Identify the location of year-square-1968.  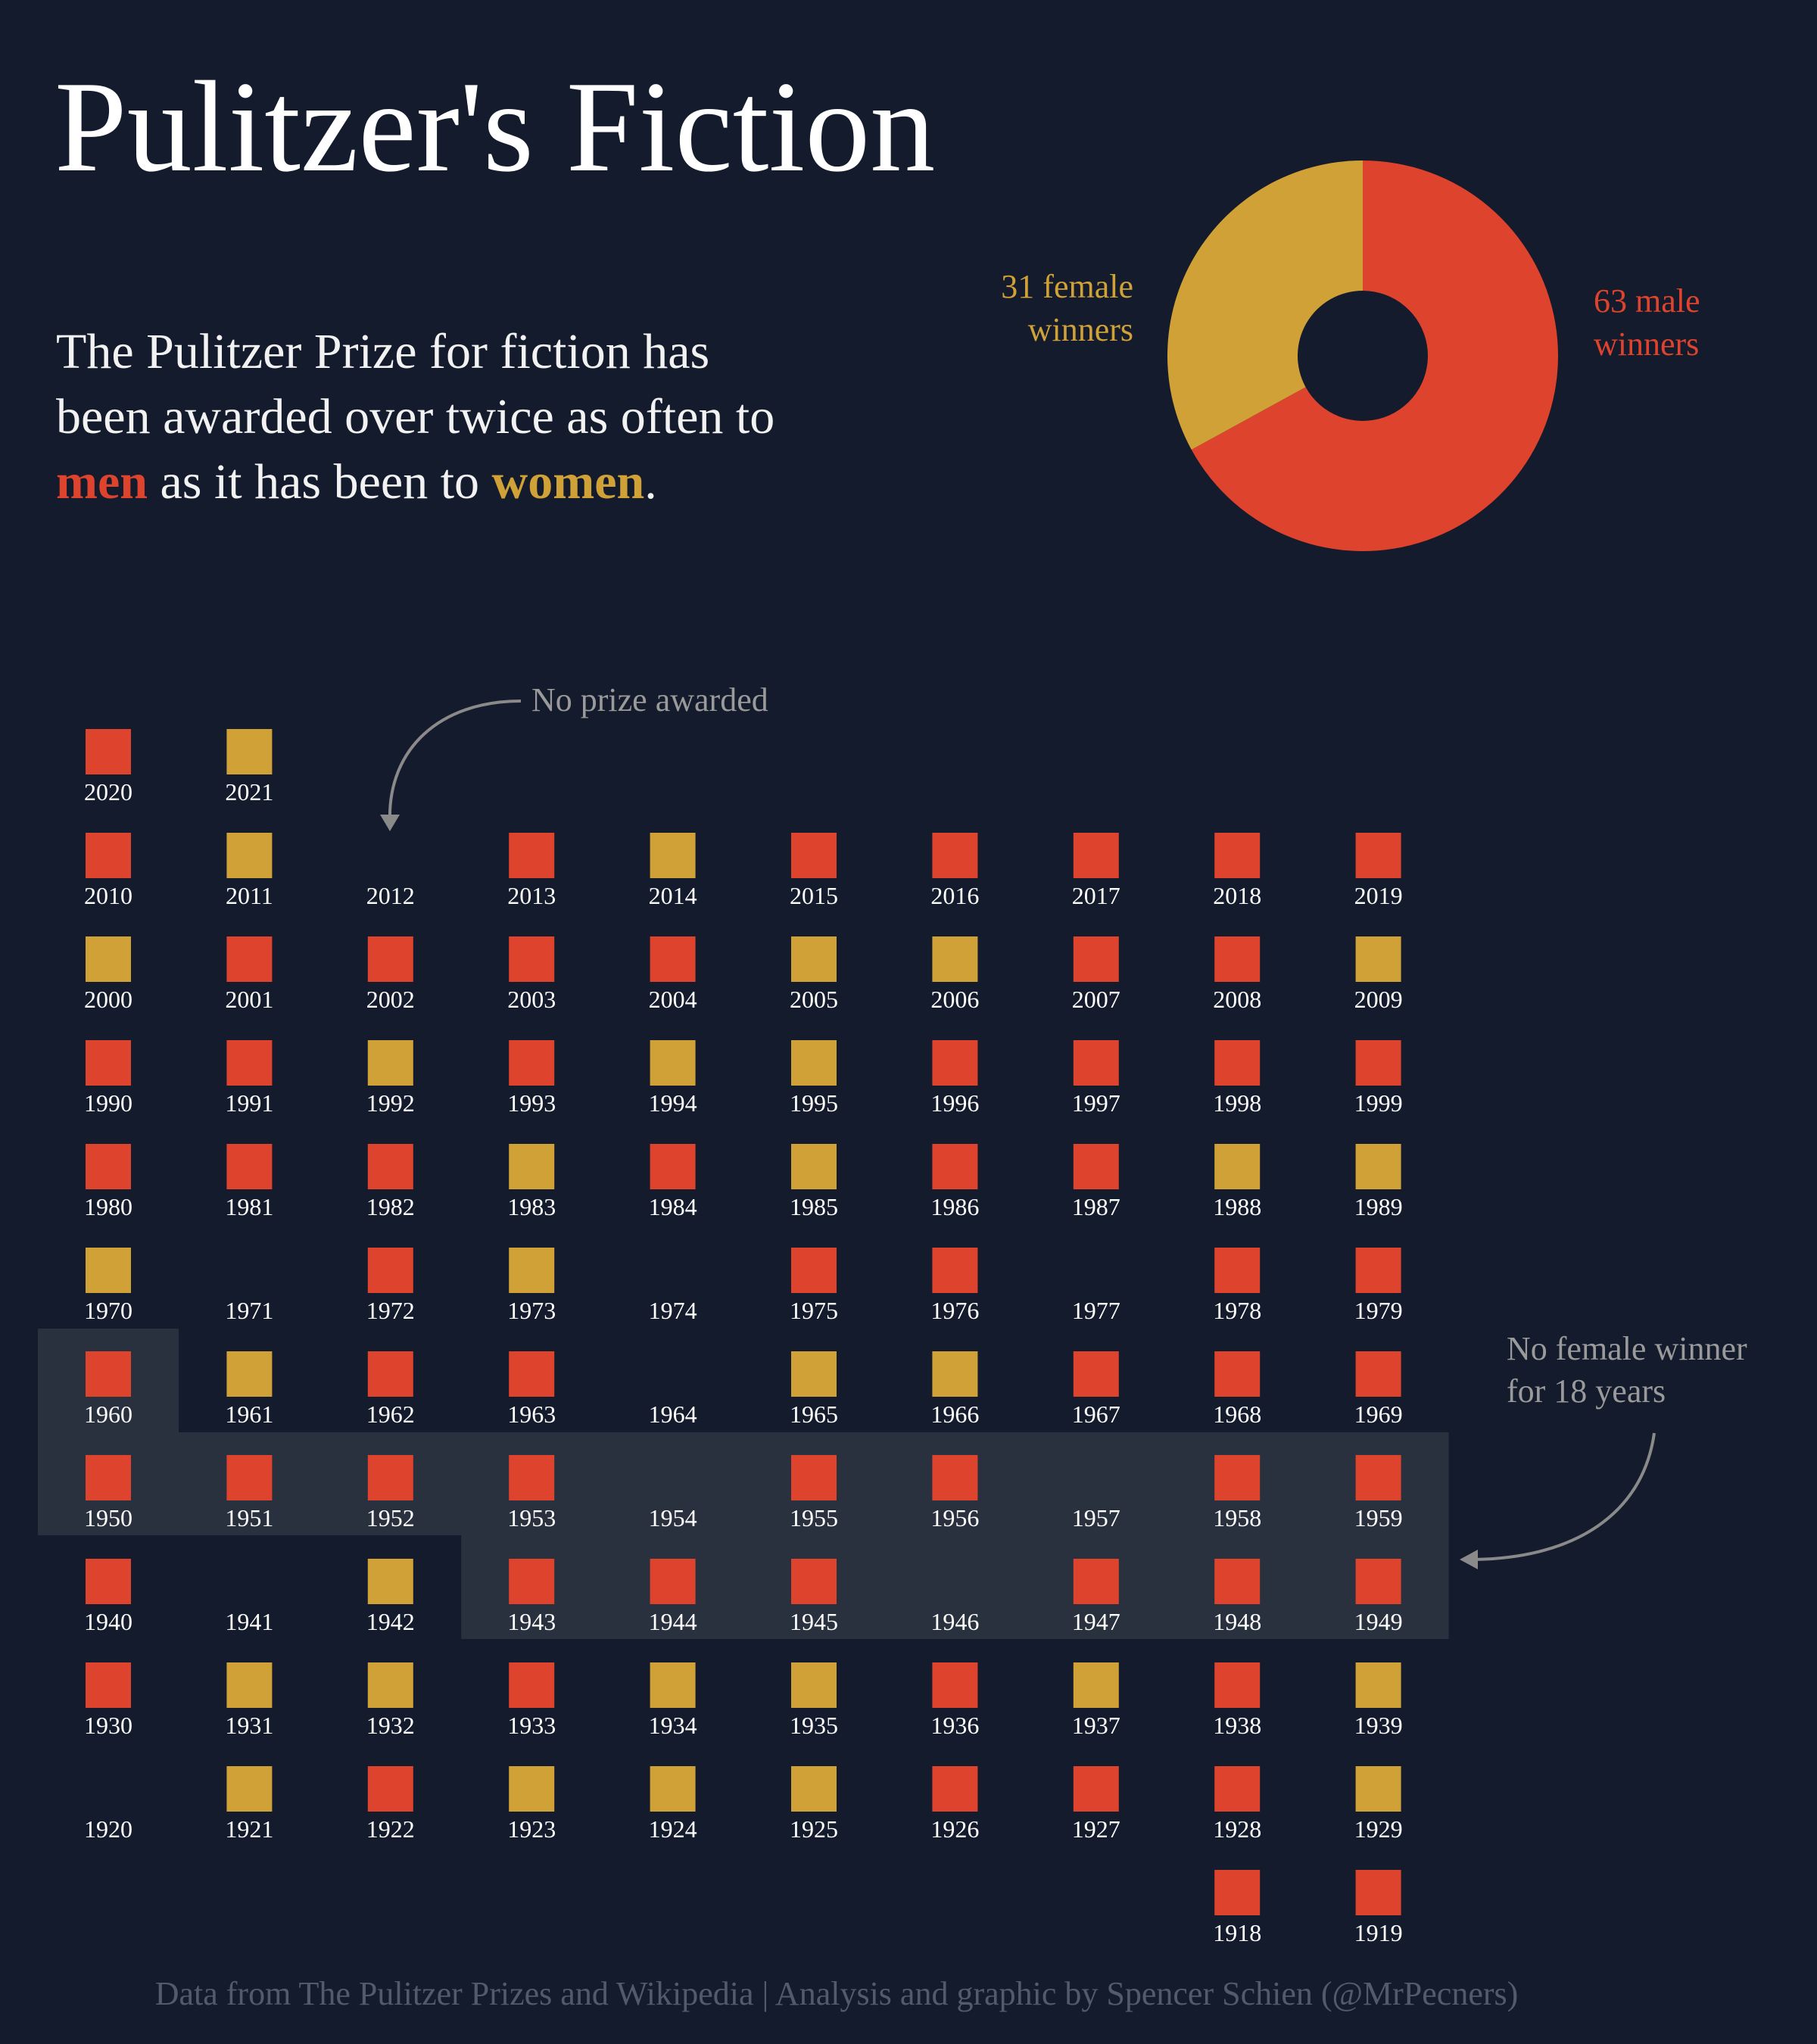
(1237, 1374).